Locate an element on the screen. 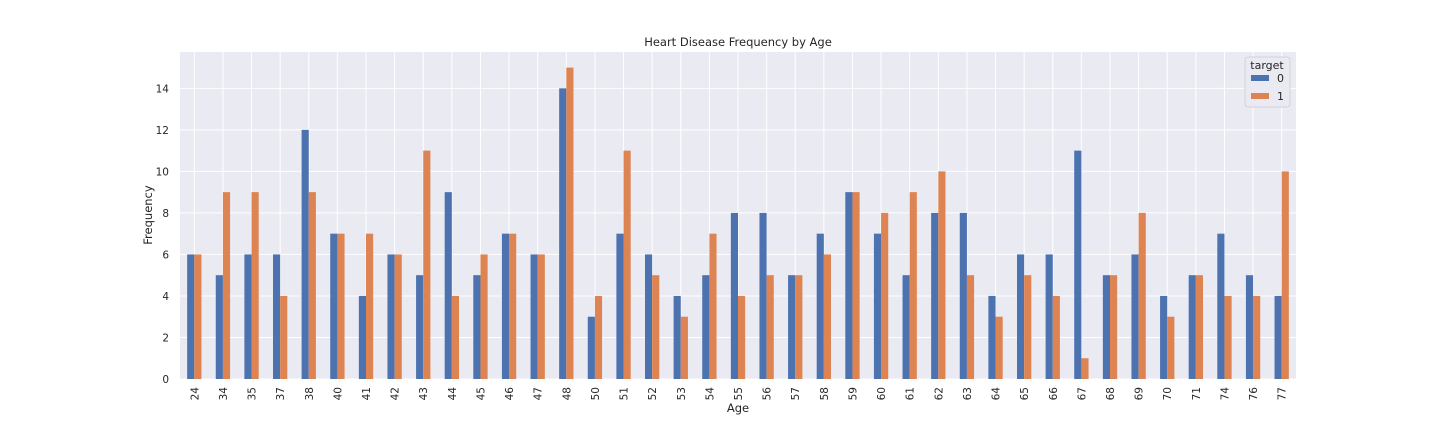  x-tick-label: 48 is located at coordinates (567, 393).